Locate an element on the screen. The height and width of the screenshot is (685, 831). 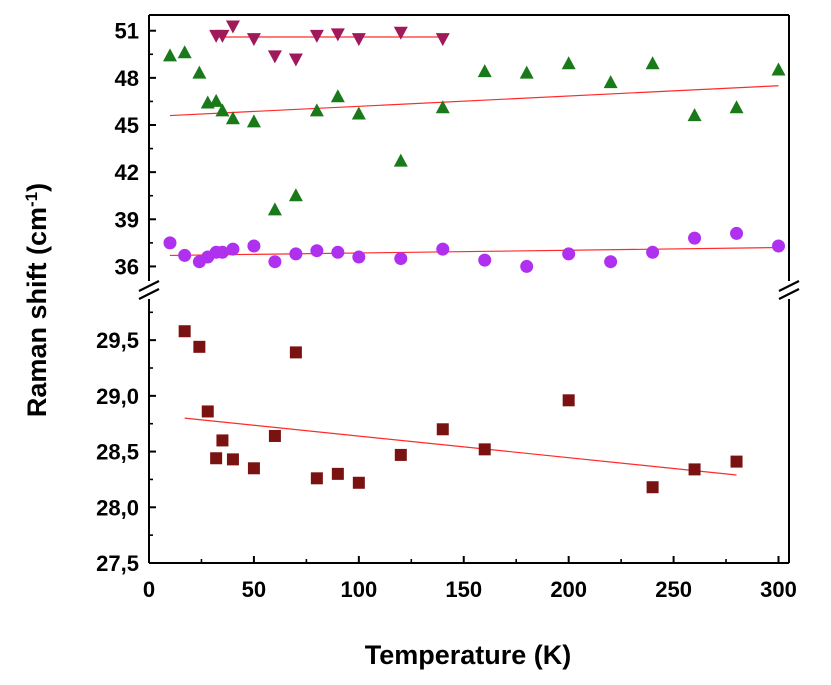
y-tick-label: 45 is located at coordinates (127, 125).